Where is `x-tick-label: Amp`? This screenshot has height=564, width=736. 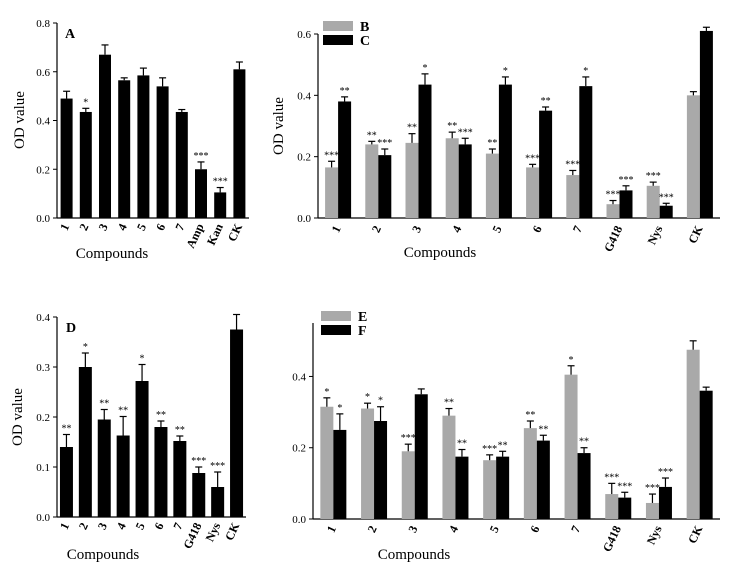 x-tick-label: Amp is located at coordinates (195, 235).